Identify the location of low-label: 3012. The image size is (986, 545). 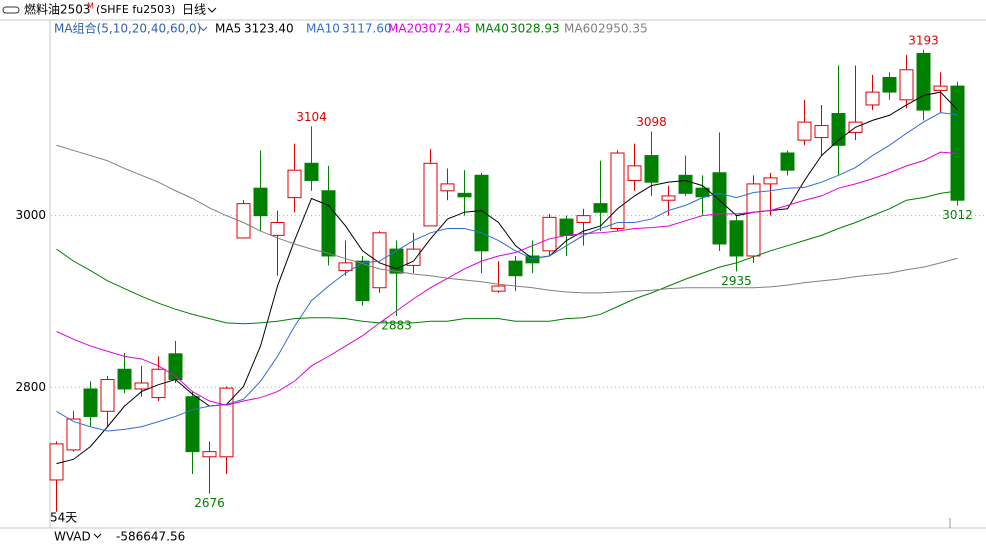
(957, 215).